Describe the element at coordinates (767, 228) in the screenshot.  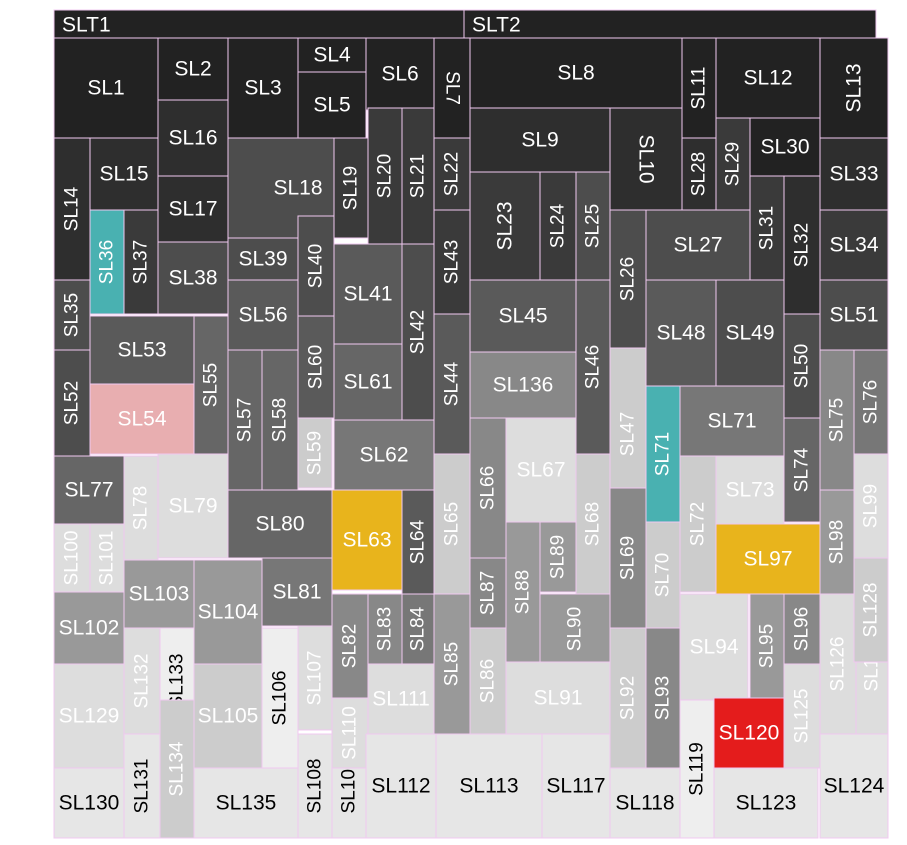
I see `cell-label: SL31` at that location.